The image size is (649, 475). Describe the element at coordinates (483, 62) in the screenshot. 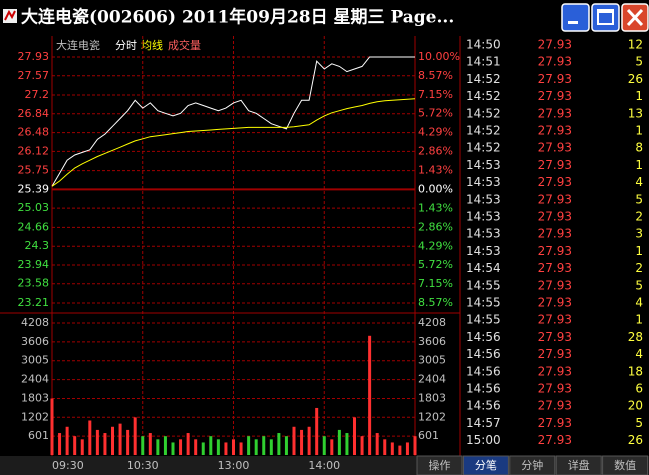

I see `tick-time: 14:51` at that location.